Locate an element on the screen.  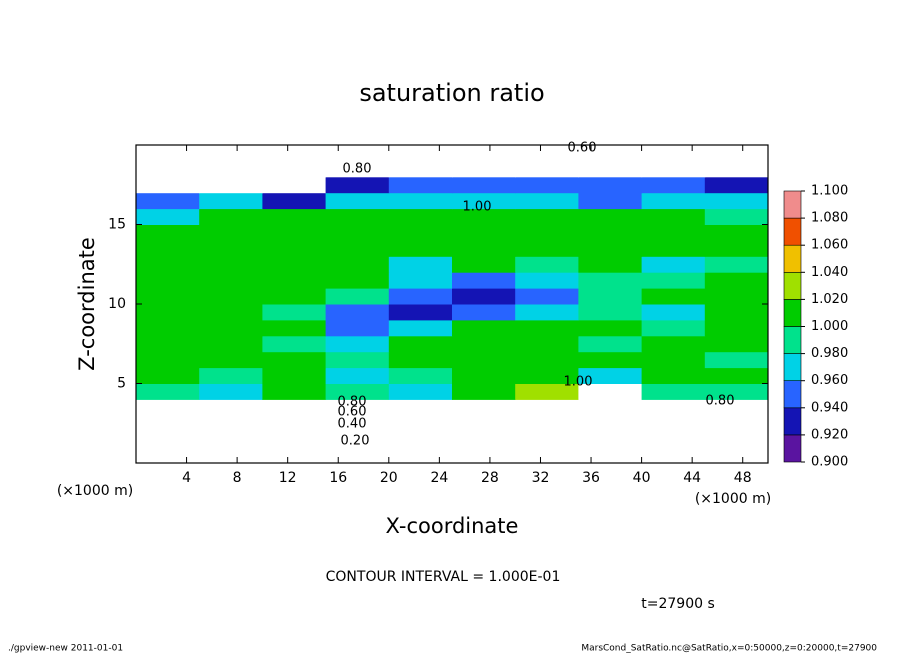
x-tick-label: 48 is located at coordinates (743, 478).